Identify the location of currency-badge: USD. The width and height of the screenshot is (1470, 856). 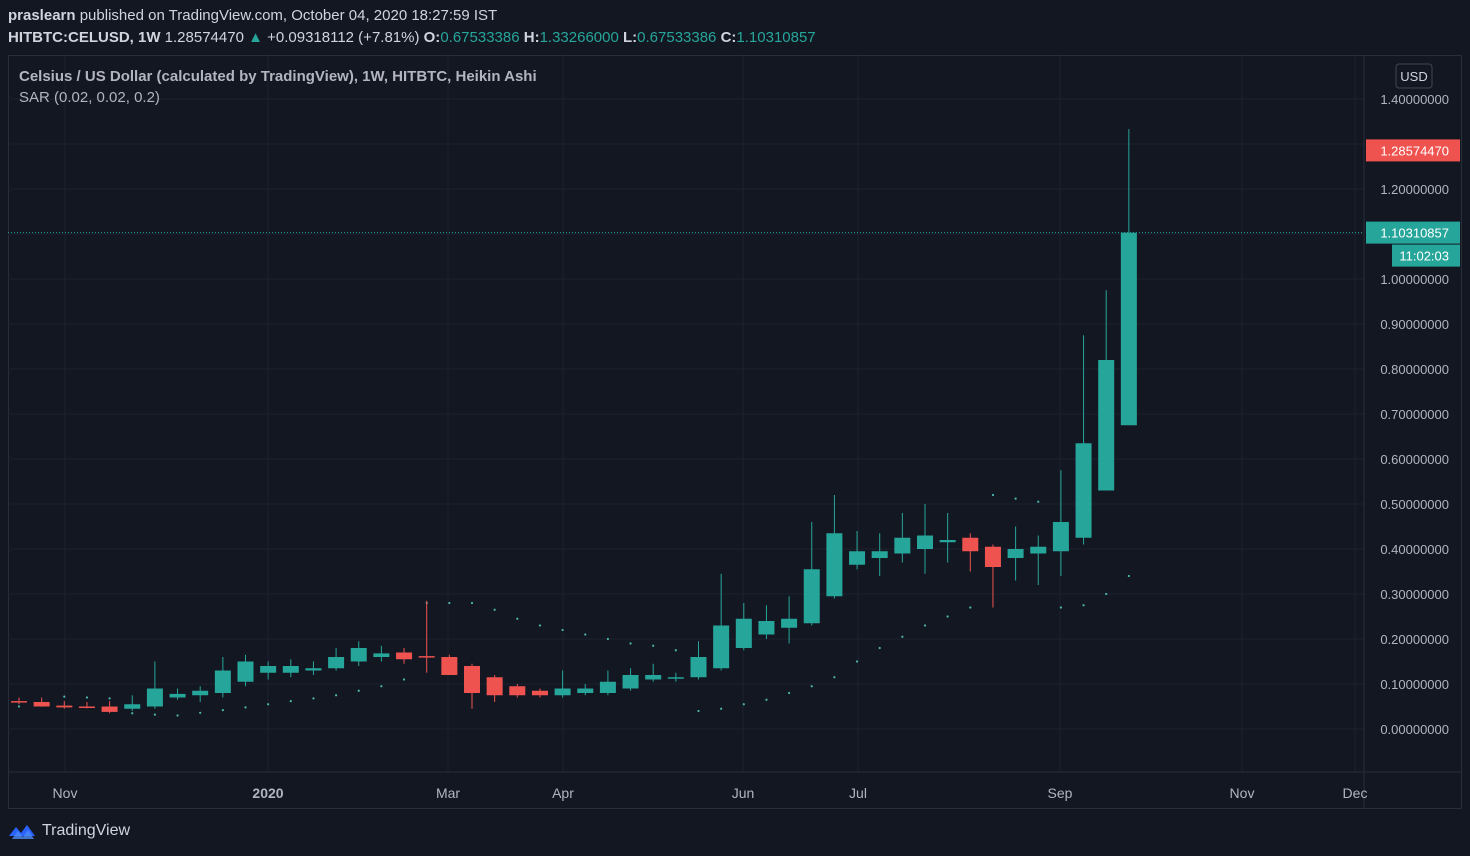
(1414, 76).